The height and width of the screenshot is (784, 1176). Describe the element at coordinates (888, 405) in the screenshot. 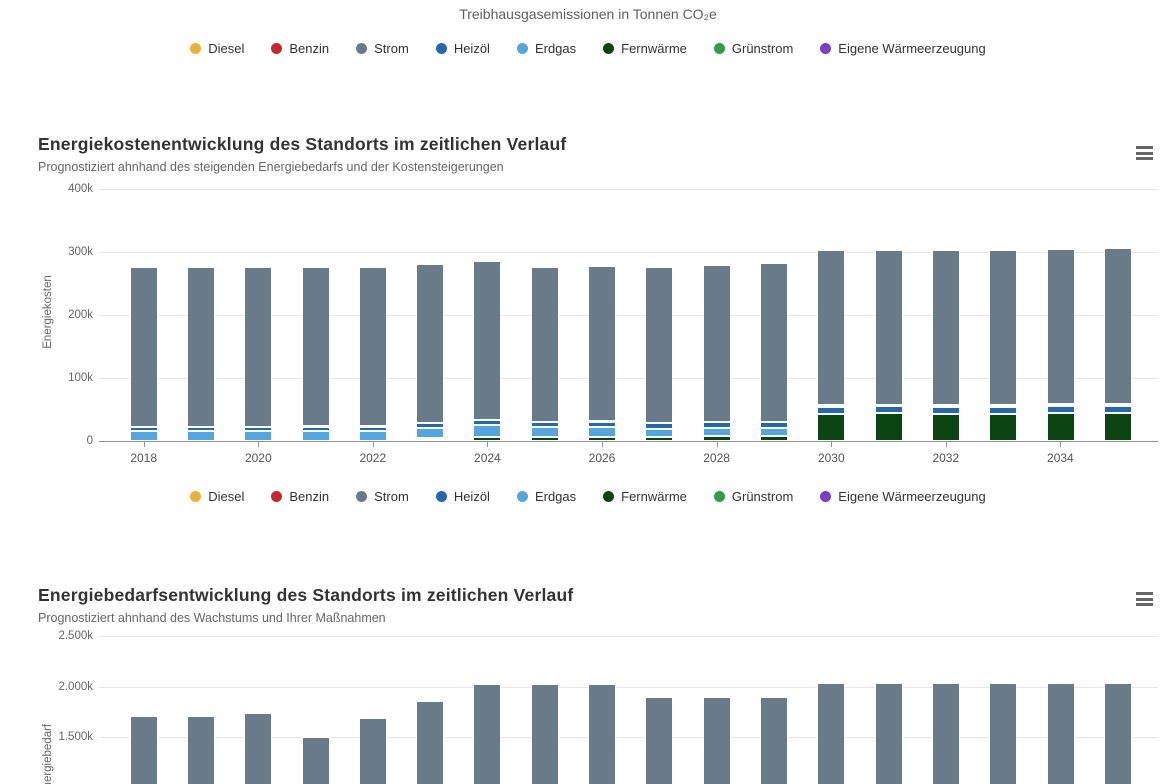

I see `bar-2031-erdgas` at that location.